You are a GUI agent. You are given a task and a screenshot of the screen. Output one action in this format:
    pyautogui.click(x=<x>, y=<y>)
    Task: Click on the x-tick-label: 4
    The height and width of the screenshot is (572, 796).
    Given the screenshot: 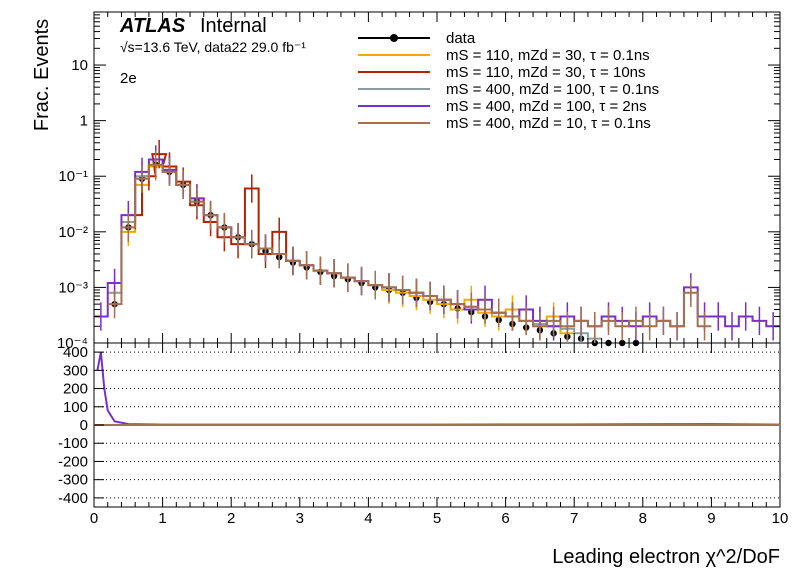 What is the action you would take?
    pyautogui.click(x=368, y=518)
    